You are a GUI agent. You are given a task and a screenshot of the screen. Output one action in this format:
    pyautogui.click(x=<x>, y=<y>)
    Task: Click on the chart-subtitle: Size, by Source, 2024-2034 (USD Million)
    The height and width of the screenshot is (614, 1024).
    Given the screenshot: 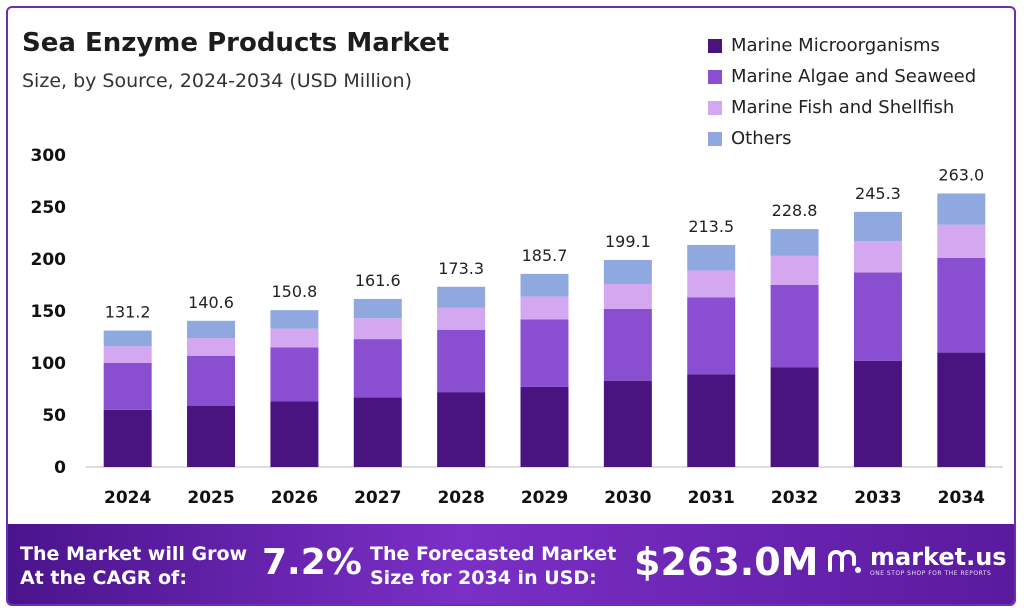 What is the action you would take?
    pyautogui.click(x=217, y=81)
    